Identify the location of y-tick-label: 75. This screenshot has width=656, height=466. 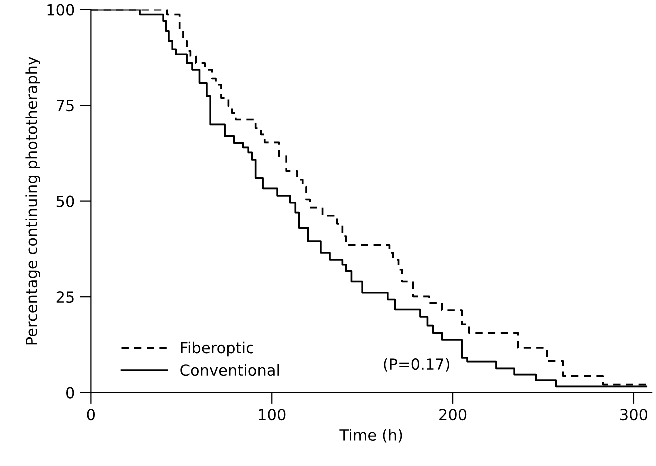
(65, 106).